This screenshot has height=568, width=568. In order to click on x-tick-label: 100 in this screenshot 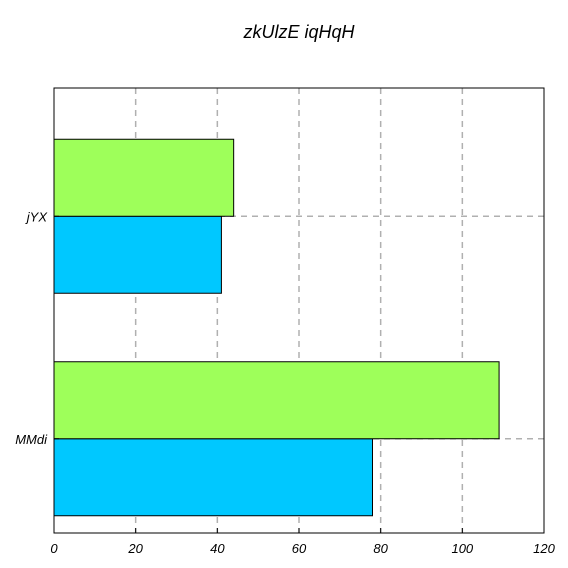, I will do `click(462, 548)`.